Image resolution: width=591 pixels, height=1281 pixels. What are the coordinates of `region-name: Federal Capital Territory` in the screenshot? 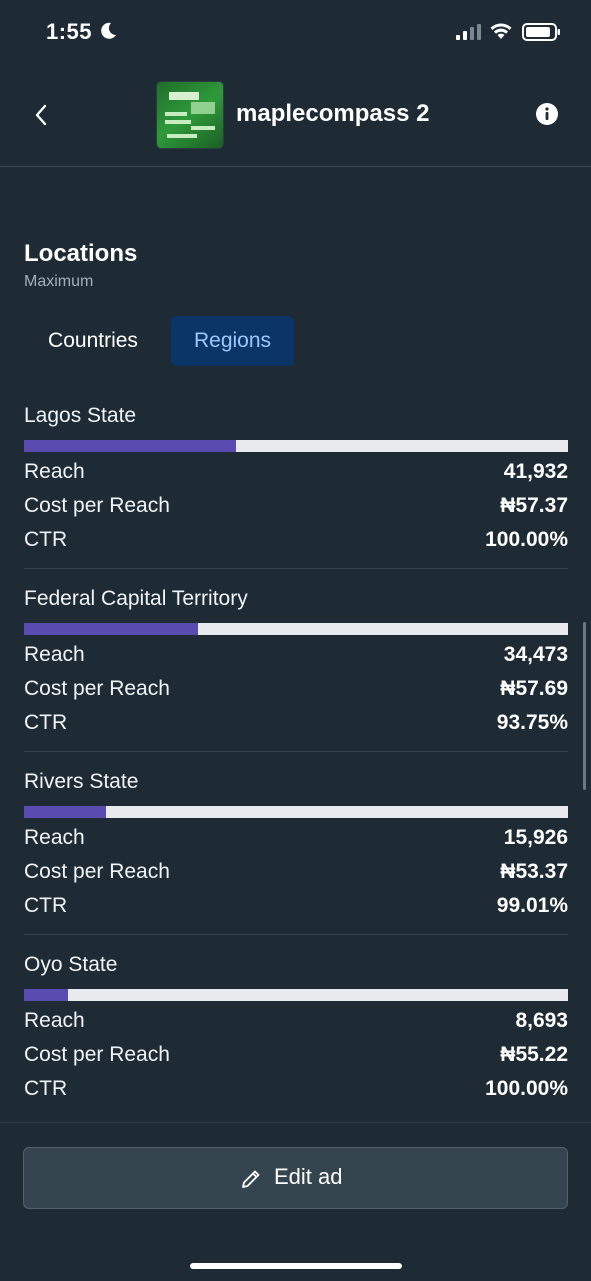 It's located at (136, 599).